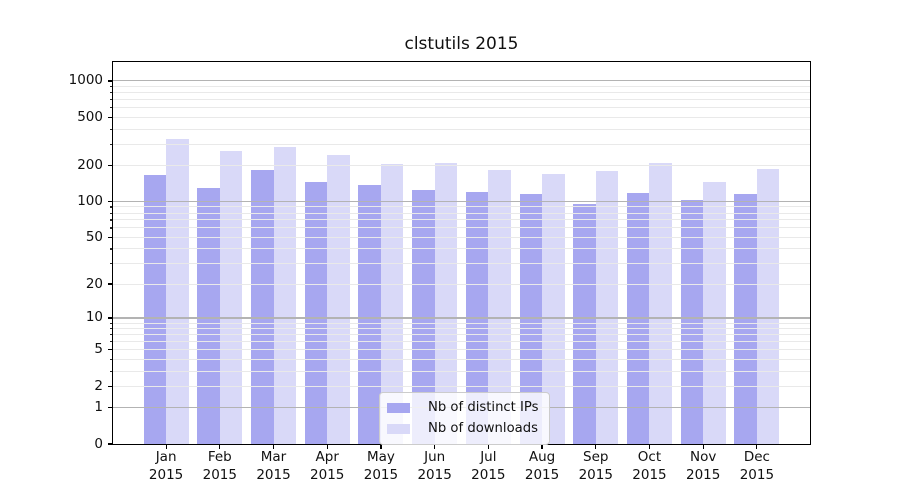 This screenshot has height=500, width=900. What do you see at coordinates (595, 466) in the screenshot?
I see `x-tick-label: Sep 2015` at bounding box center [595, 466].